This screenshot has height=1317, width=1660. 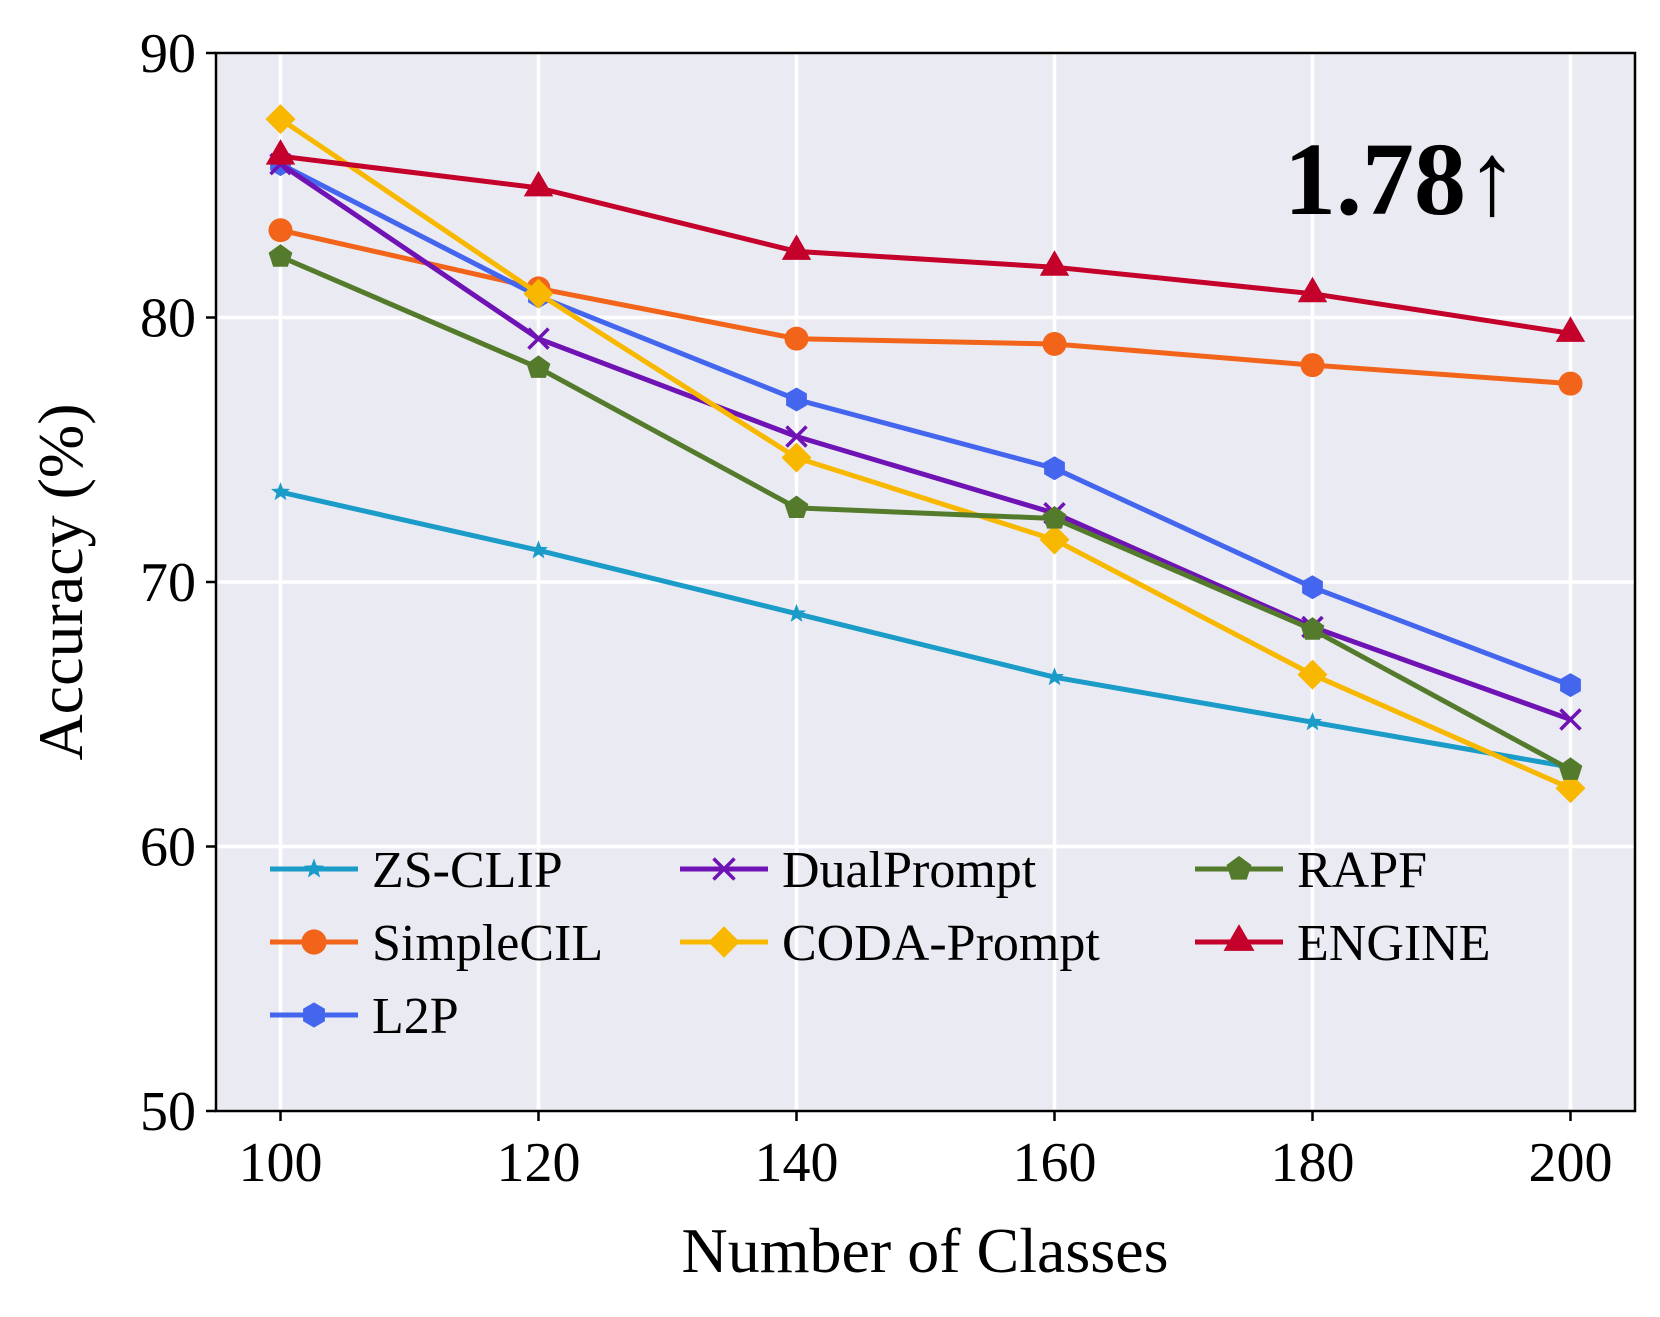 What do you see at coordinates (941, 943) in the screenshot?
I see `legend-label: CODA-Prompt` at bounding box center [941, 943].